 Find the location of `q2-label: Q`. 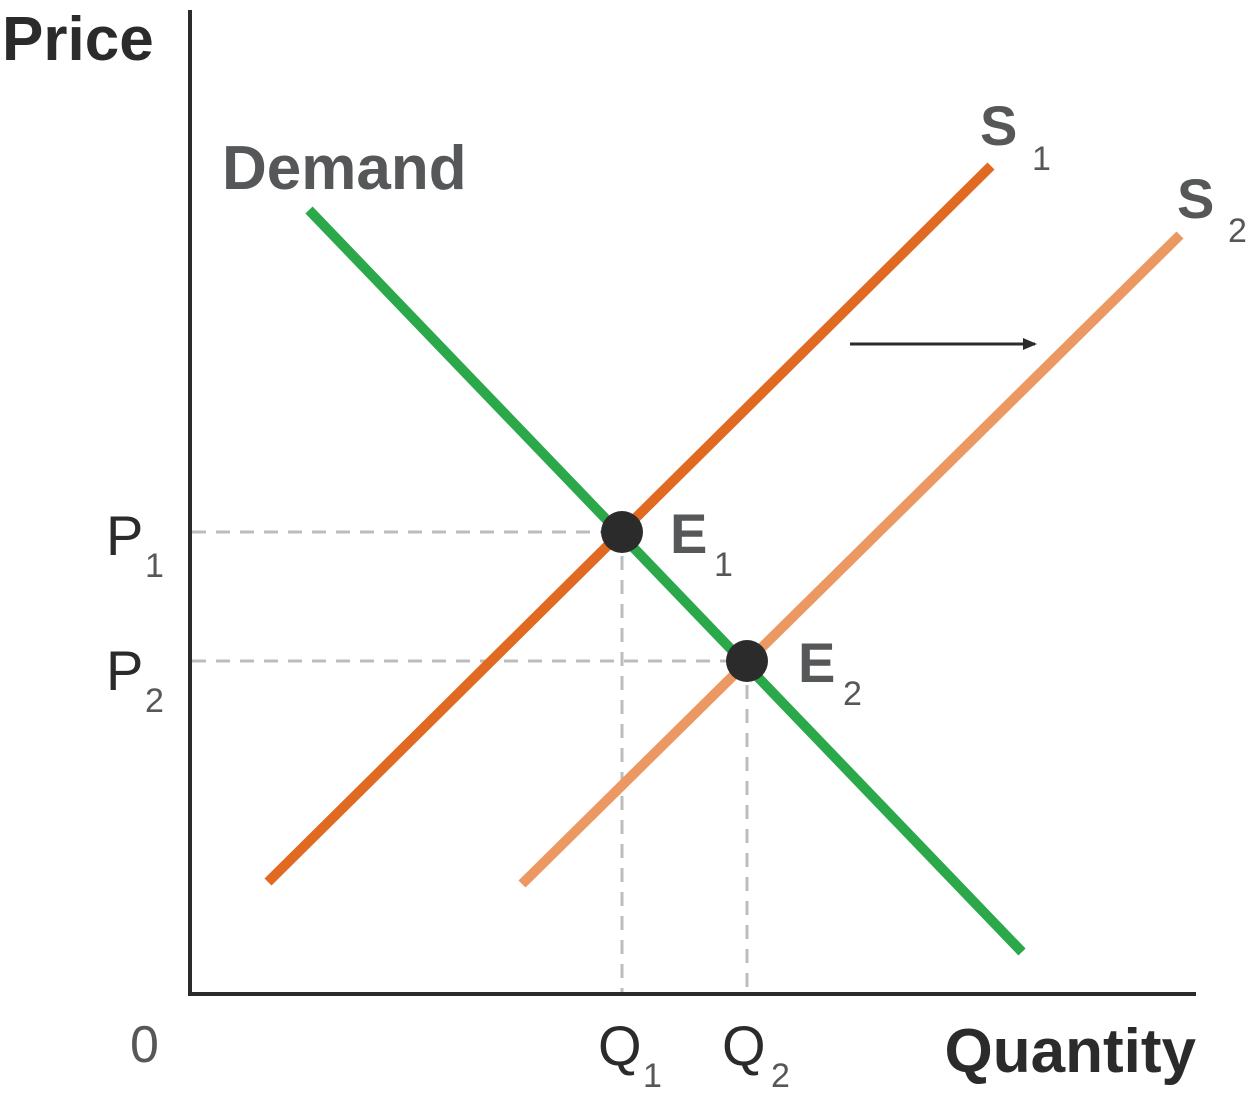

q2-label: Q is located at coordinates (744, 1045).